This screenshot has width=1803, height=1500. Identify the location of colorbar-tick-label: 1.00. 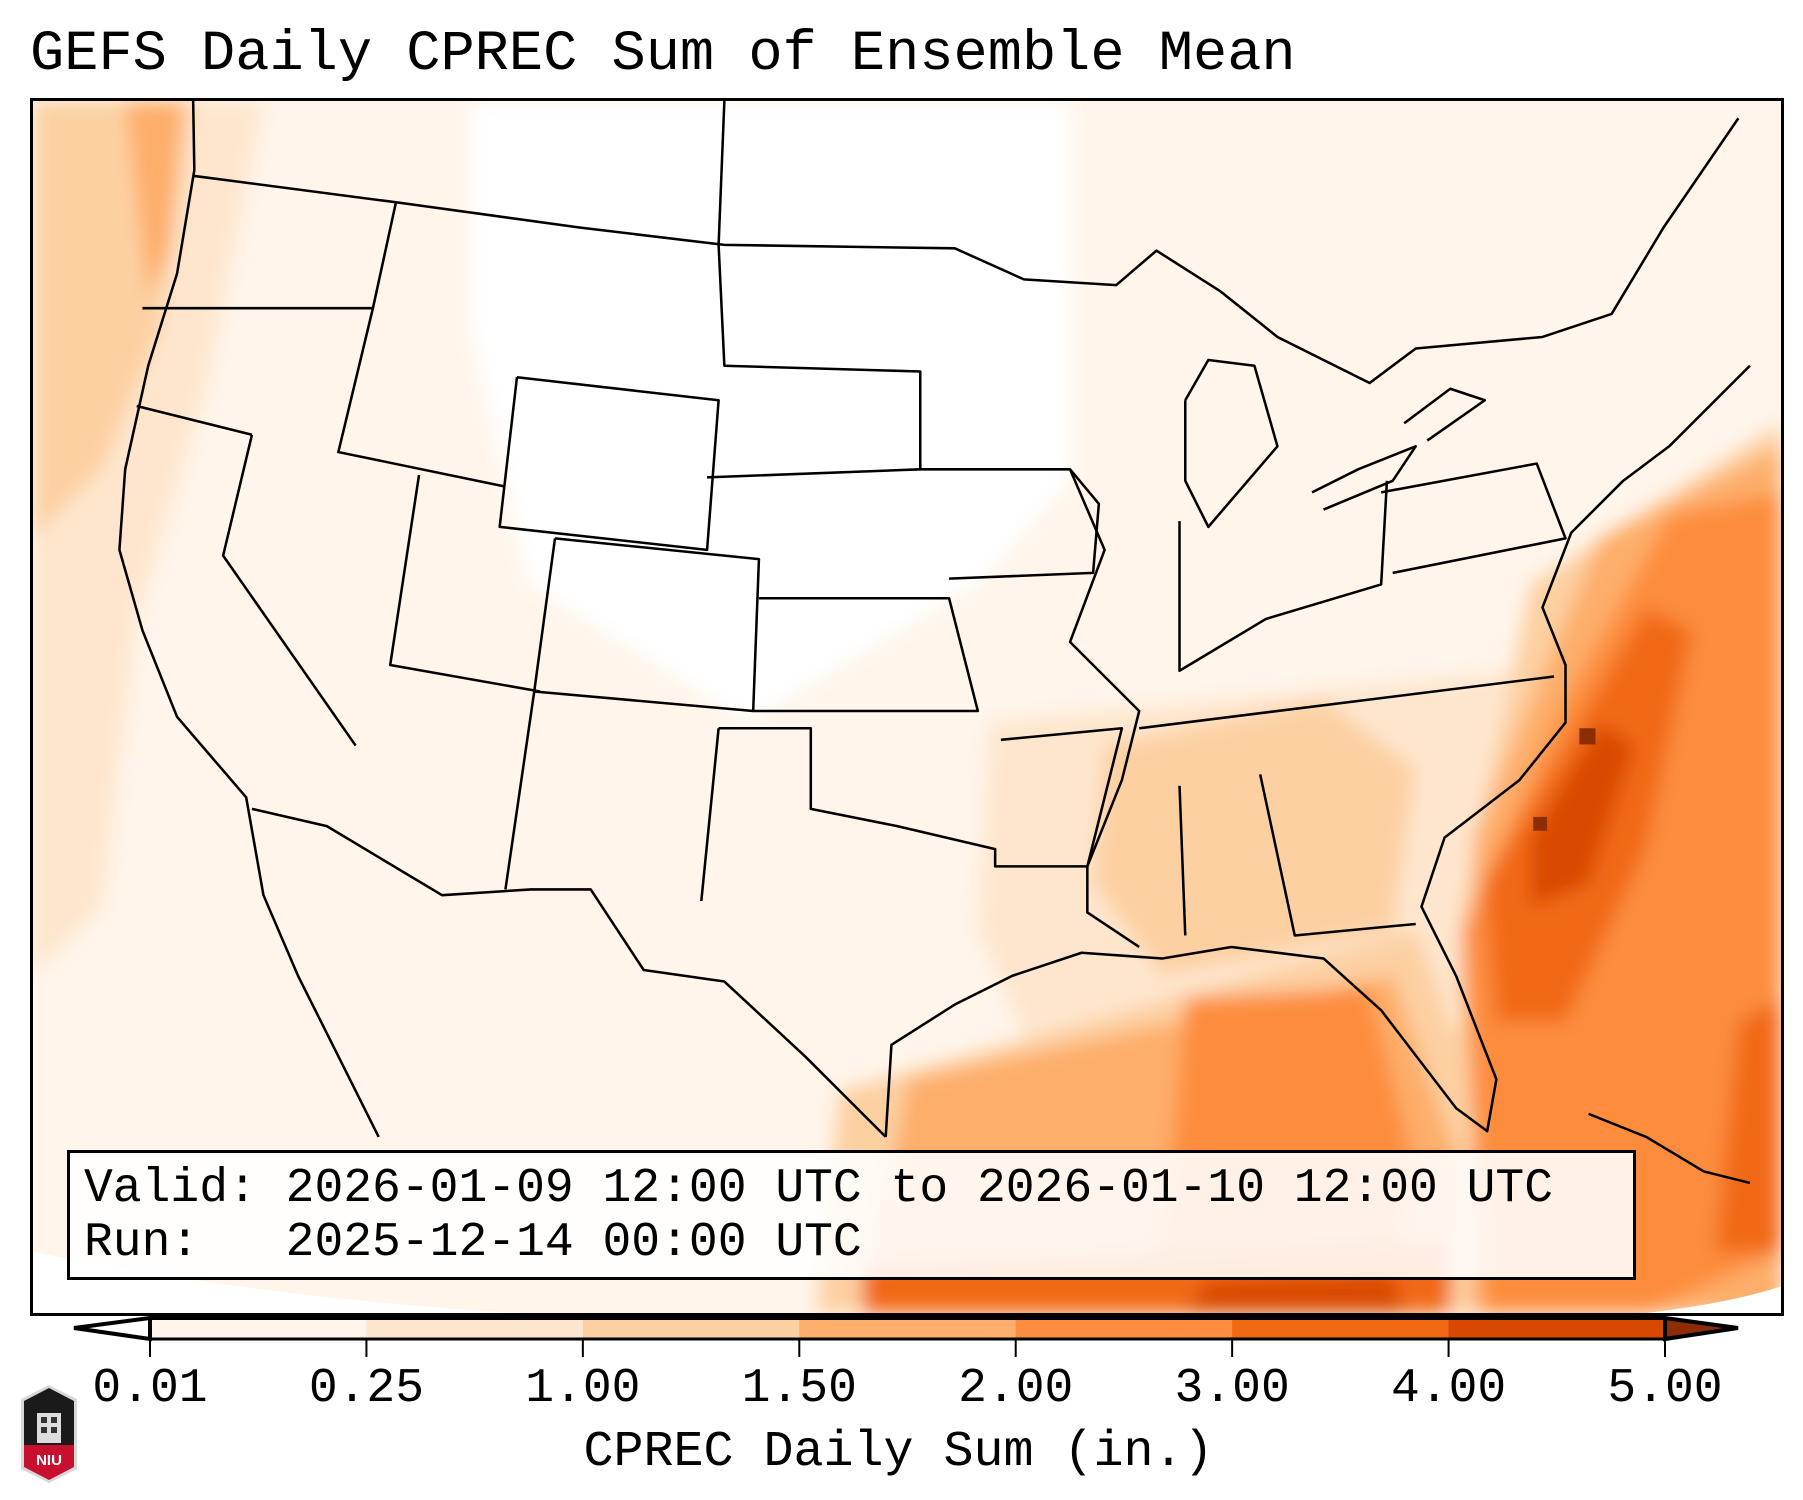
(583, 1389).